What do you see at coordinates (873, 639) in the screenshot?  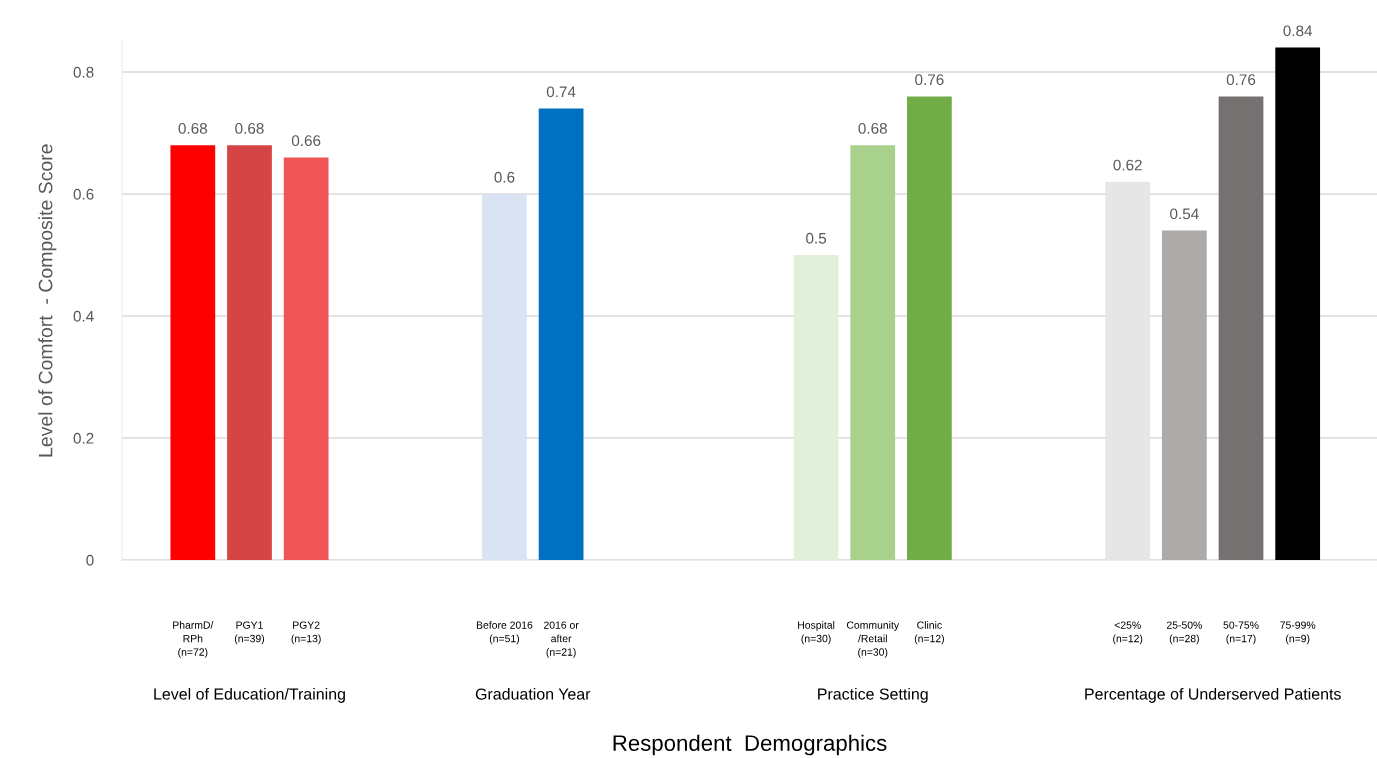 I see `x-tick-label: Community /Retail (n=30)` at bounding box center [873, 639].